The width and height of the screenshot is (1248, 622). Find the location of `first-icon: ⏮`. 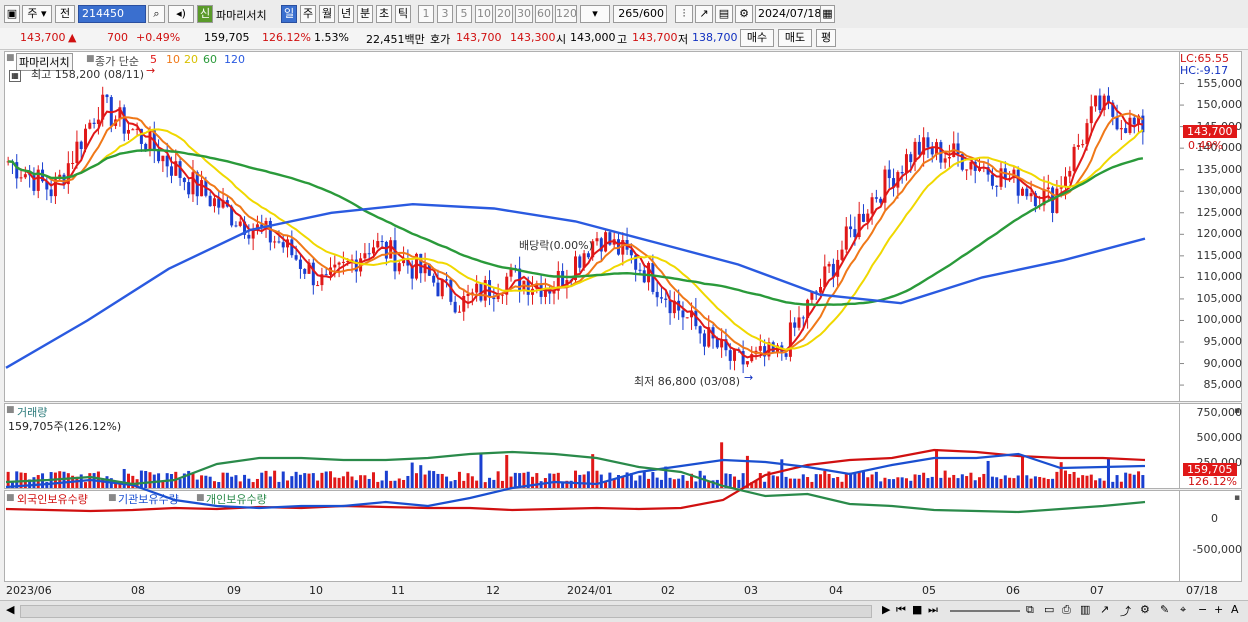

first-icon: ⏮ is located at coordinates (901, 609).